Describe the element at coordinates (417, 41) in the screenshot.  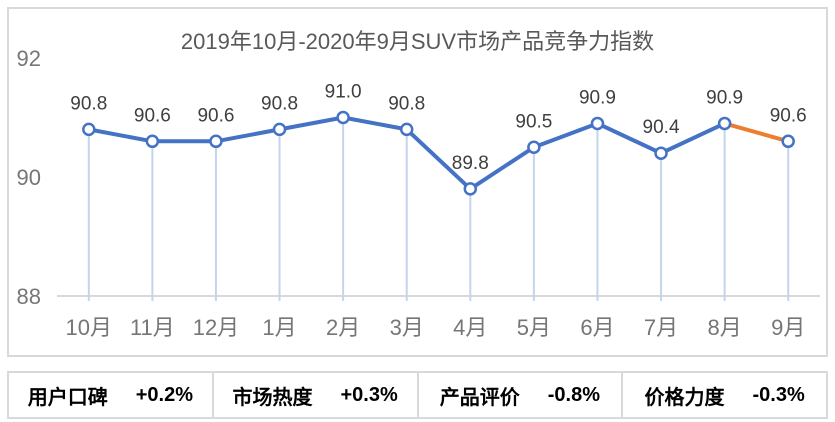
I see `chart-title: 2019年10月-2020年9月SUV市场产品竞争力指数` at that location.